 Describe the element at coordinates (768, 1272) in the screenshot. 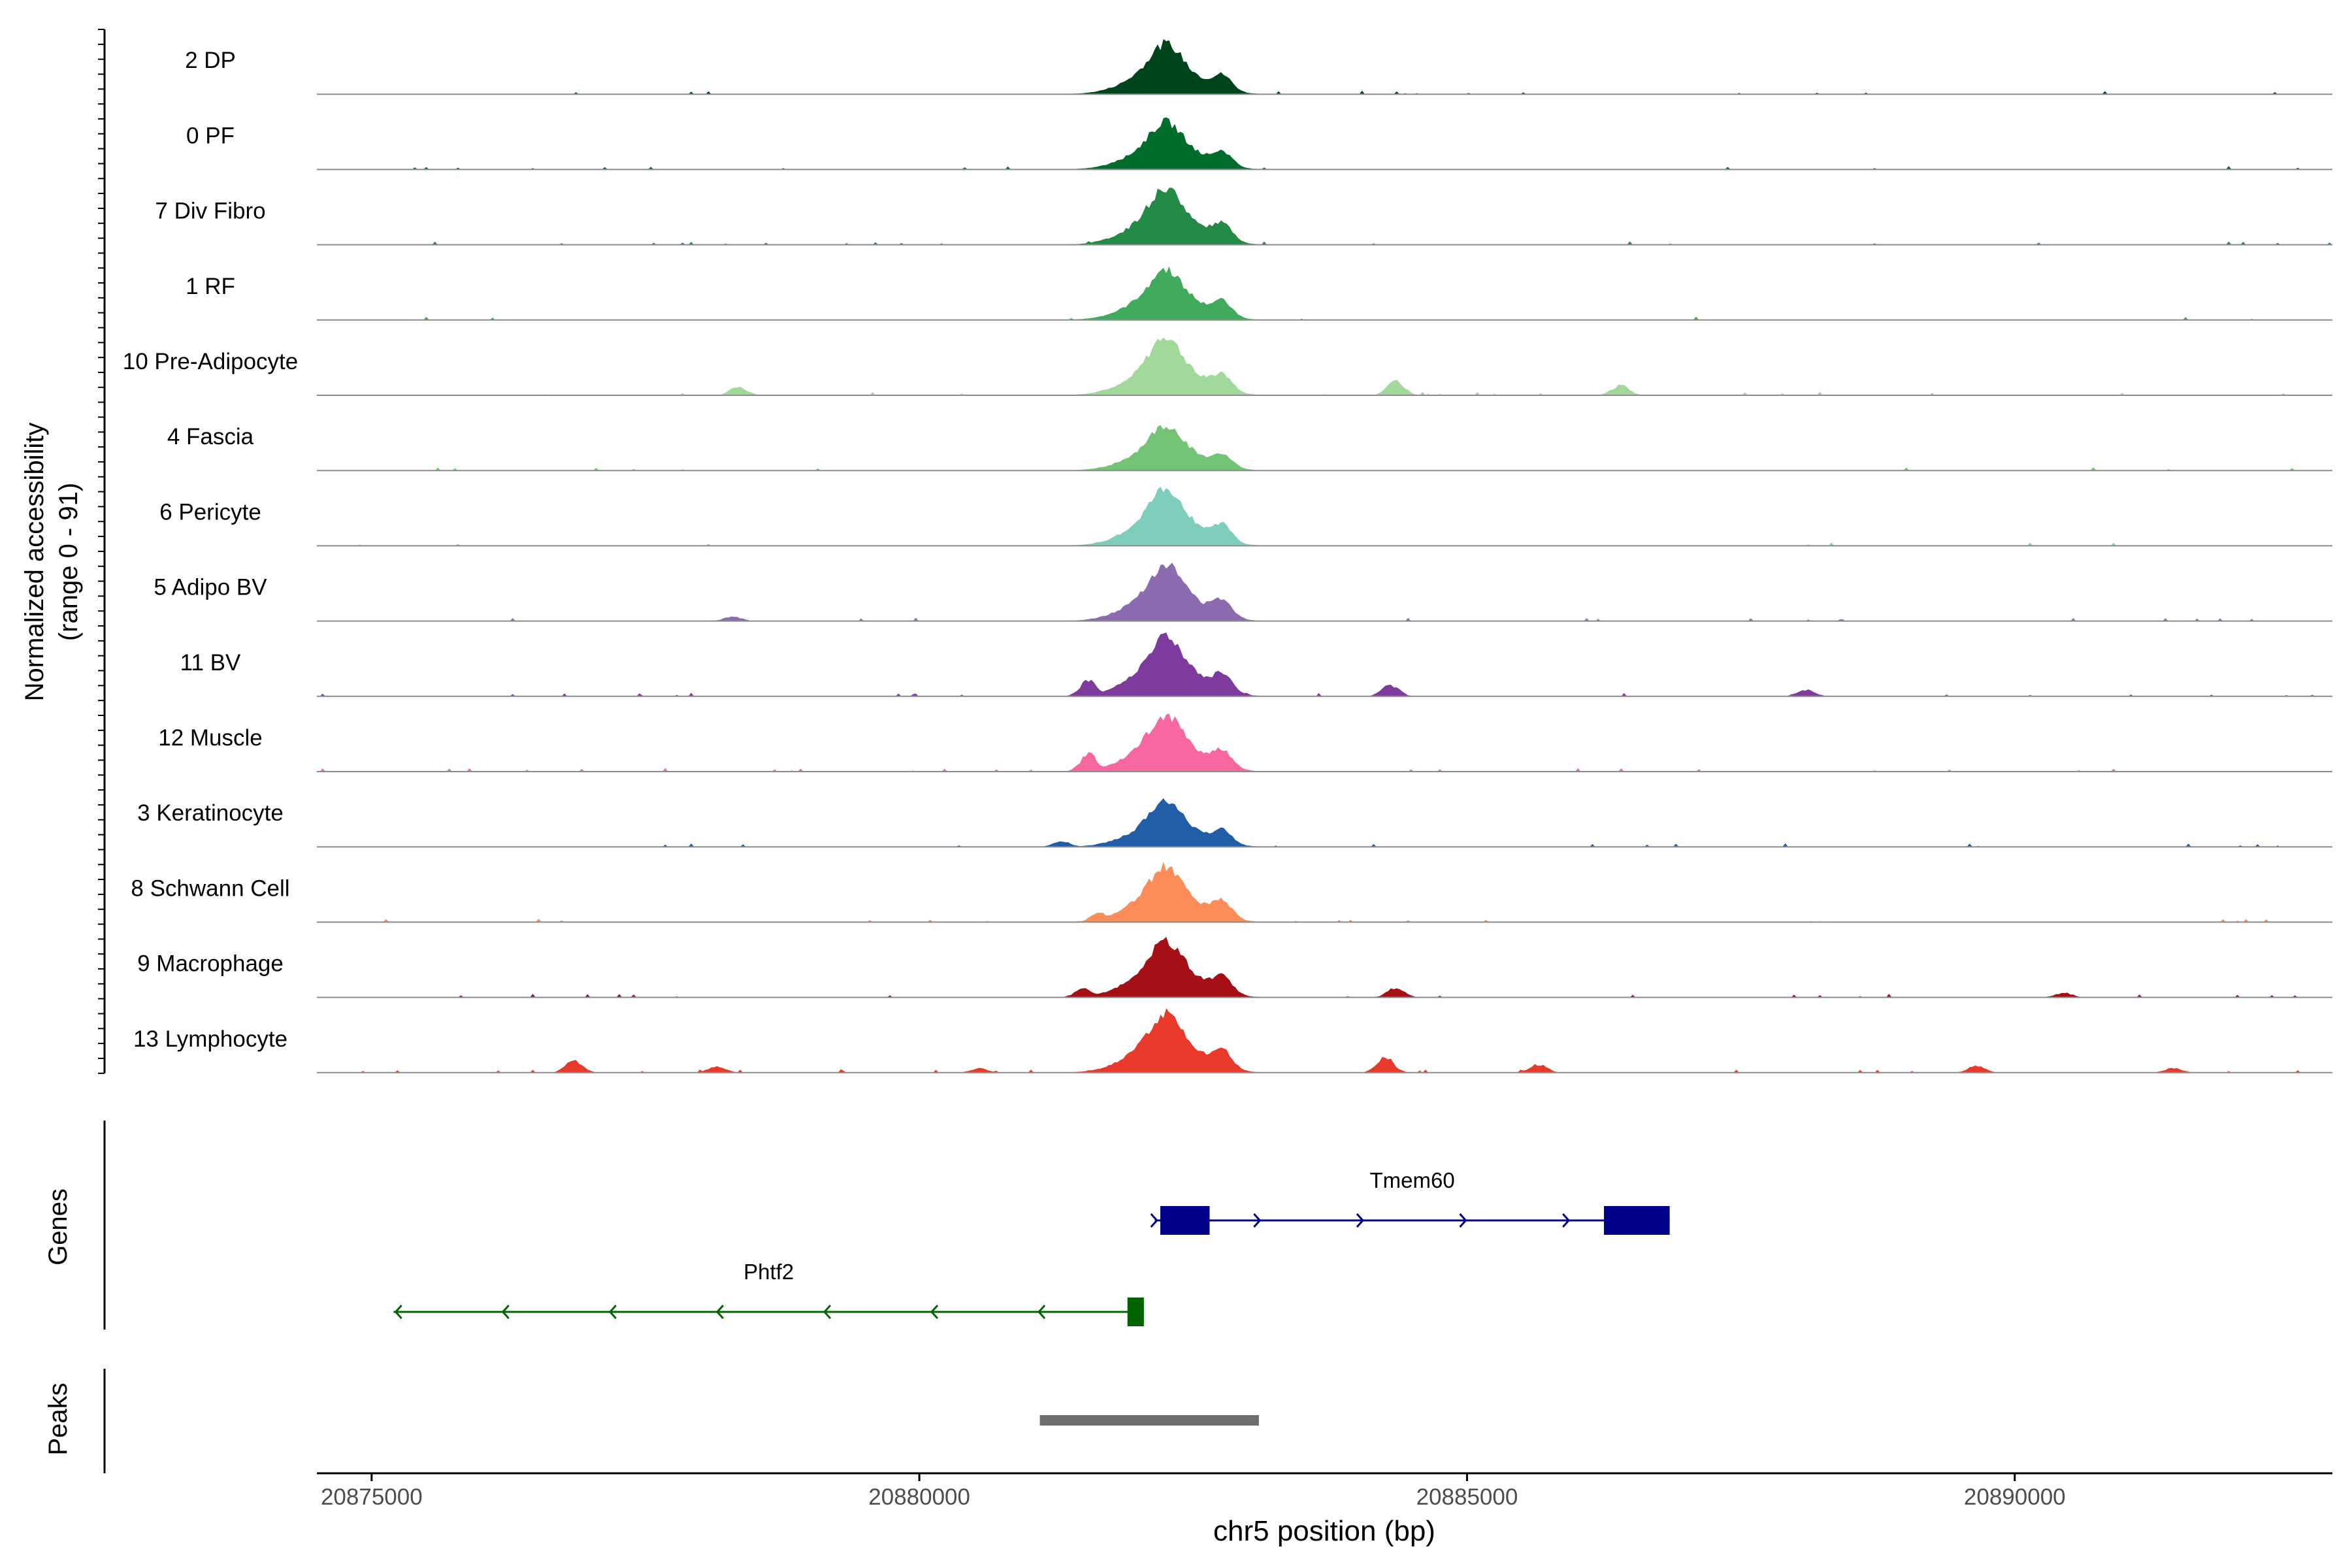

I see `gene-name-label: Phtf2` at that location.